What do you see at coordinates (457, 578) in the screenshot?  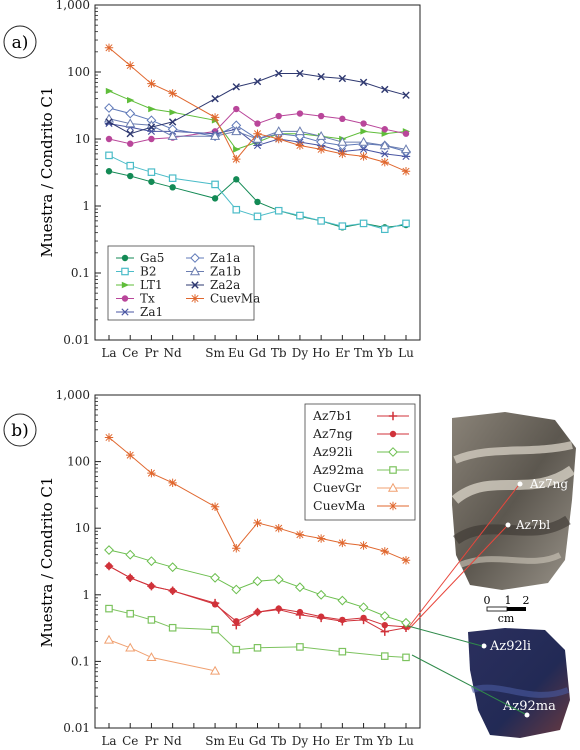 I see `link-arrow-az7bl` at bounding box center [457, 578].